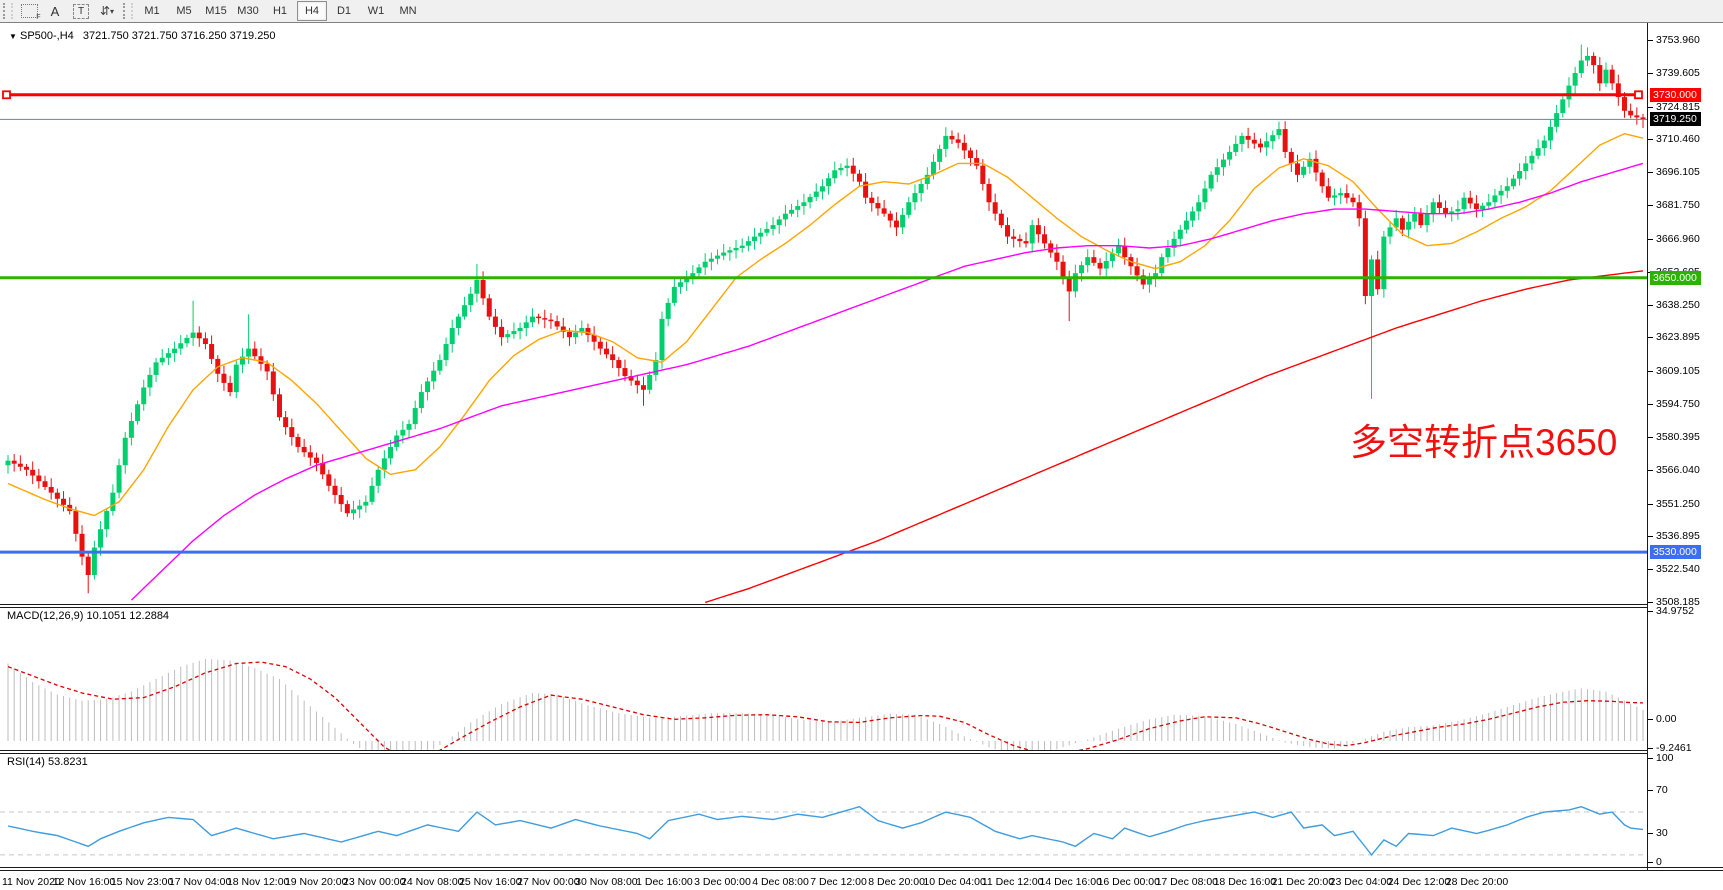  Describe the element at coordinates (1678, 404) in the screenshot. I see `price-tick-3594.750: 3594.750` at that location.